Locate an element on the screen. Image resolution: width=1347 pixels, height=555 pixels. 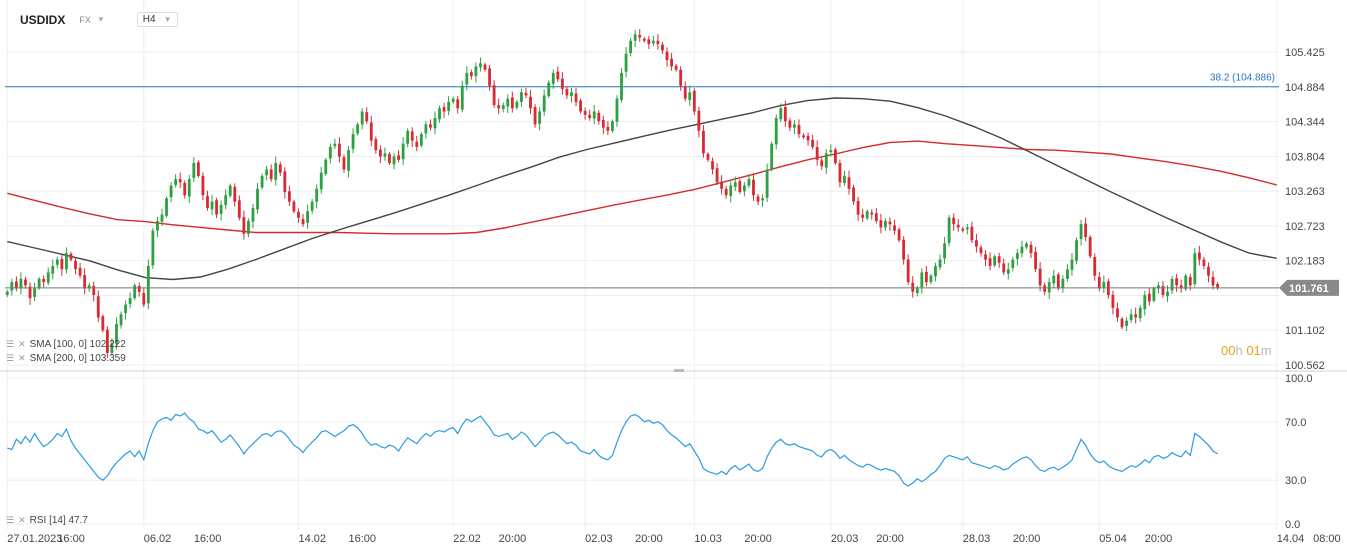
market-dropdown-icon: ▼ is located at coordinates (100, 19).